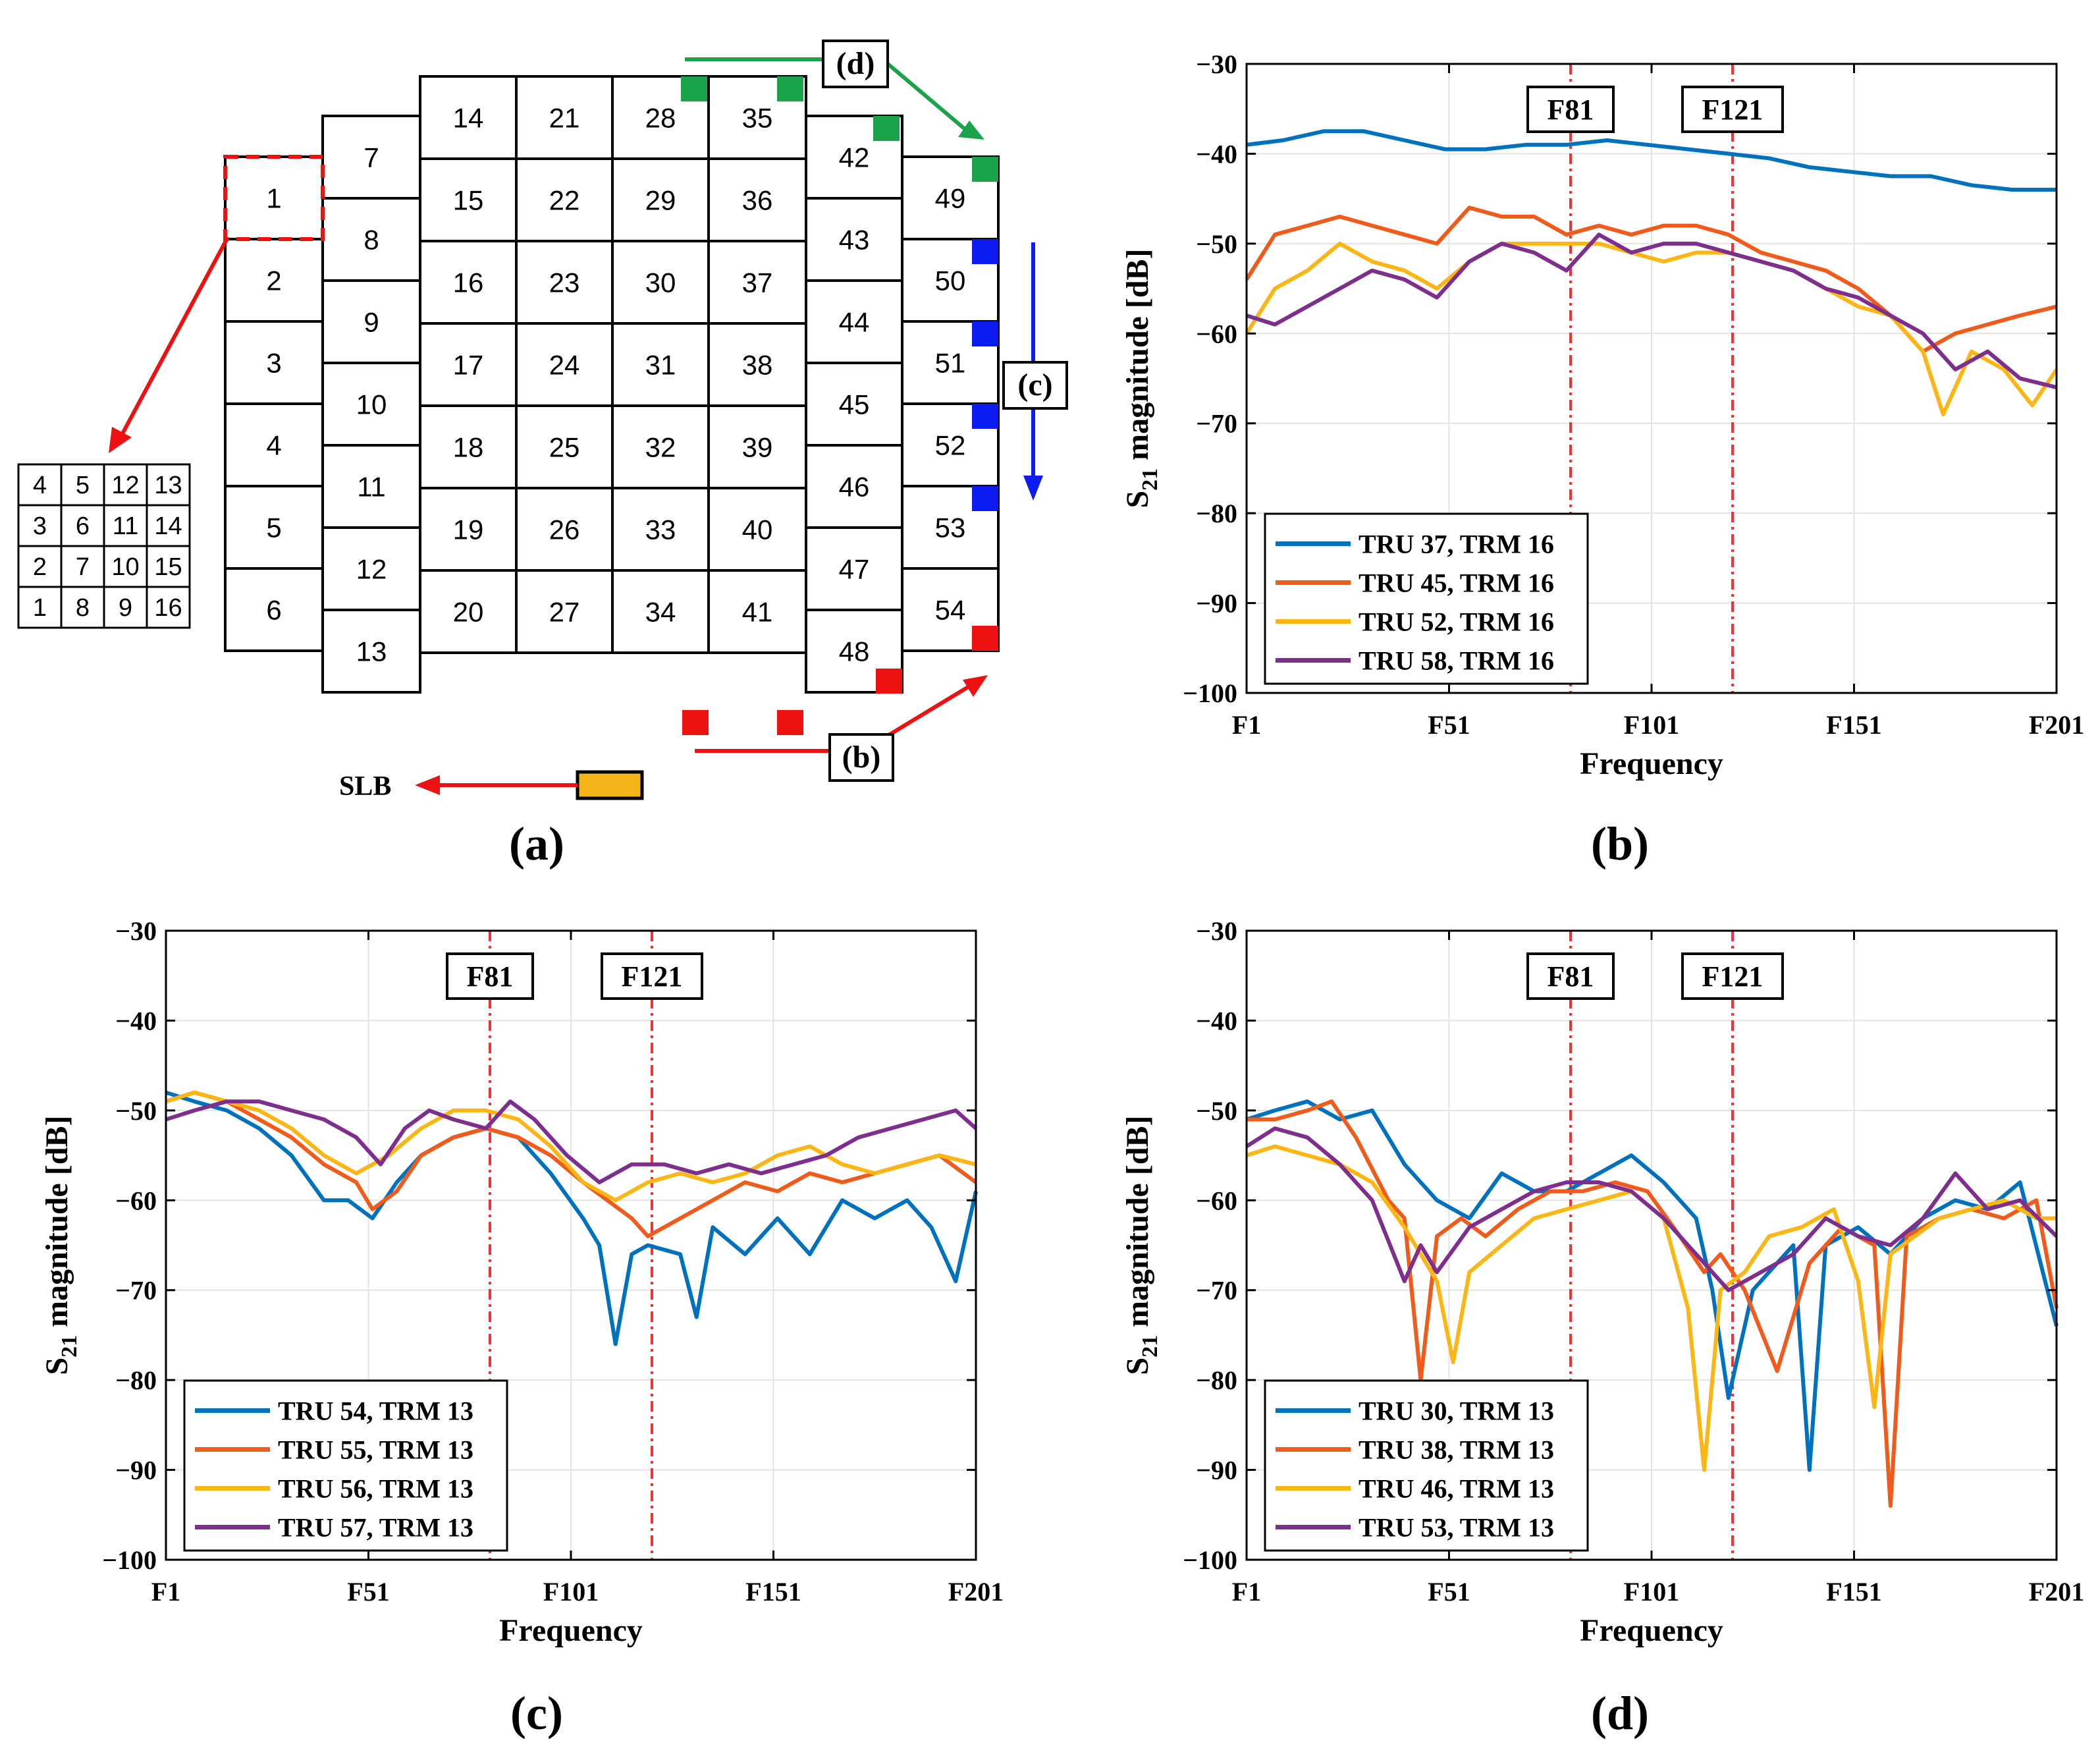 The width and height of the screenshot is (2100, 1760). Describe the element at coordinates (564, 447) in the screenshot. I see `tile-number: 25` at that location.